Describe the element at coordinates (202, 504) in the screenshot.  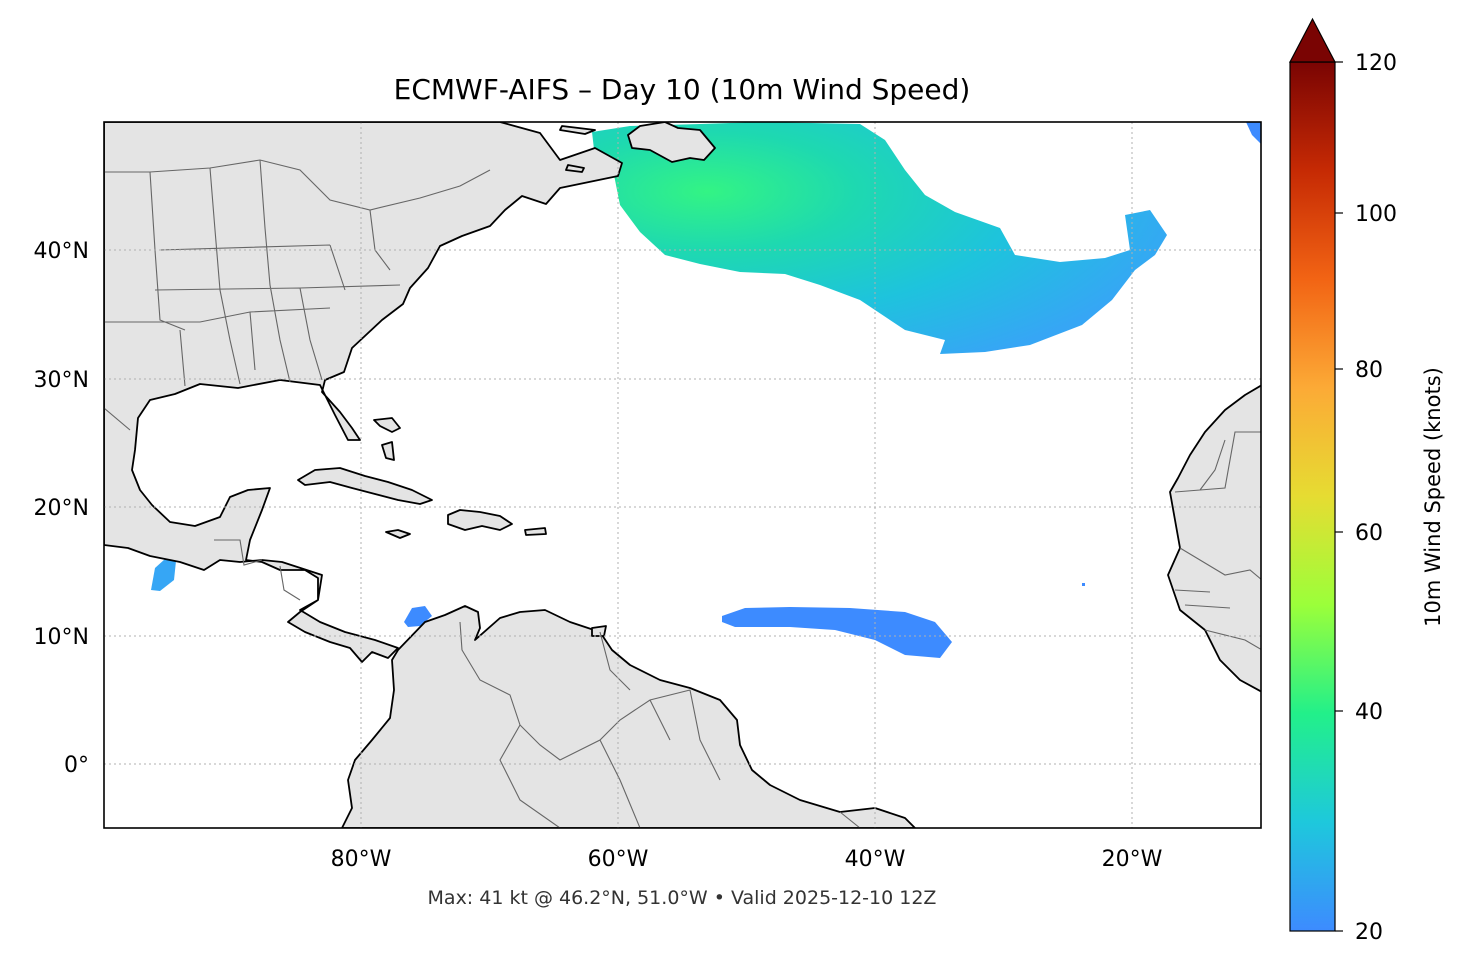
I see `border-mexico` at that location.